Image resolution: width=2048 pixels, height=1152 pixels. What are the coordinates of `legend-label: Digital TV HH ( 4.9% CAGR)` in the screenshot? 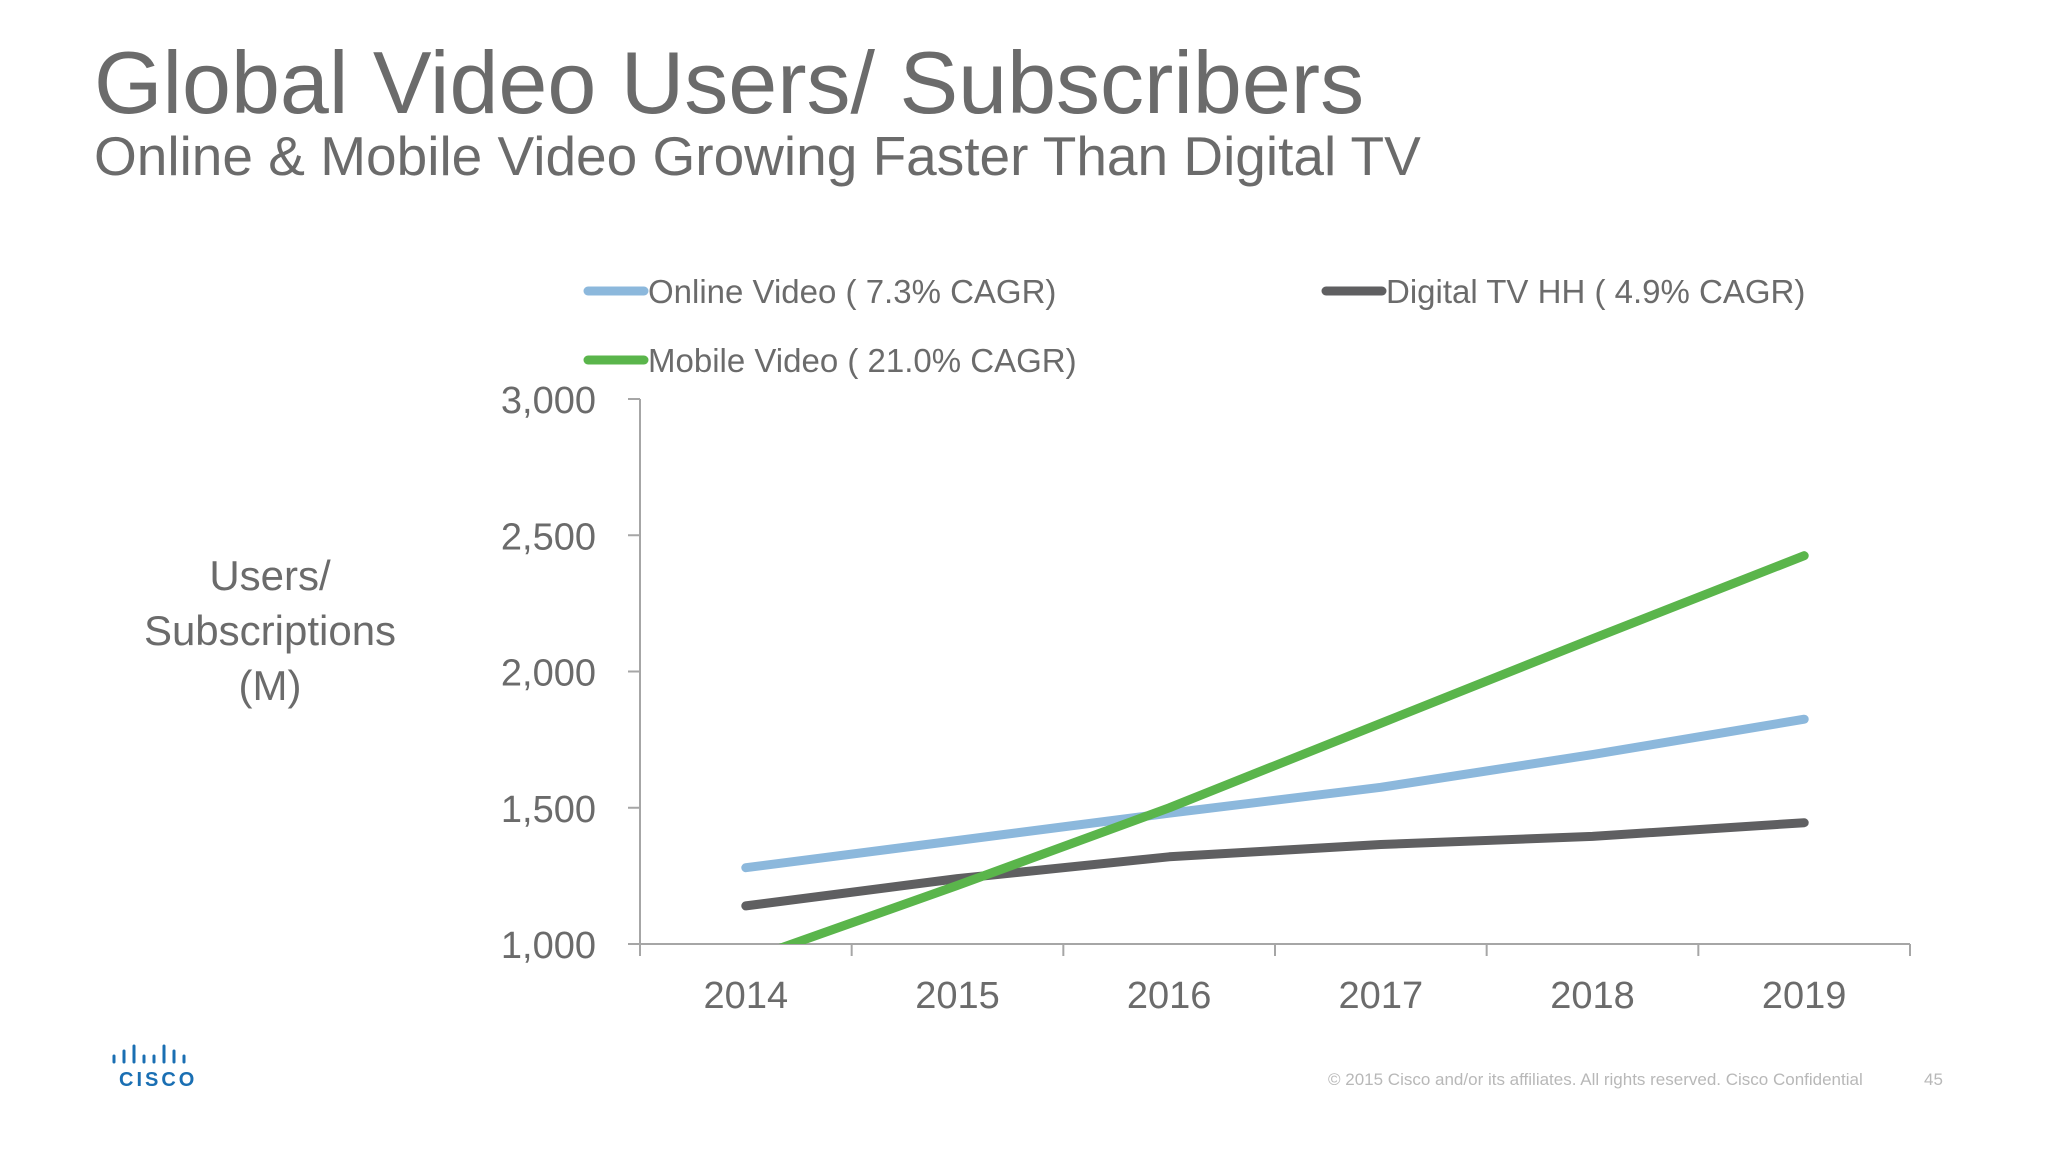 It's located at (1595, 291).